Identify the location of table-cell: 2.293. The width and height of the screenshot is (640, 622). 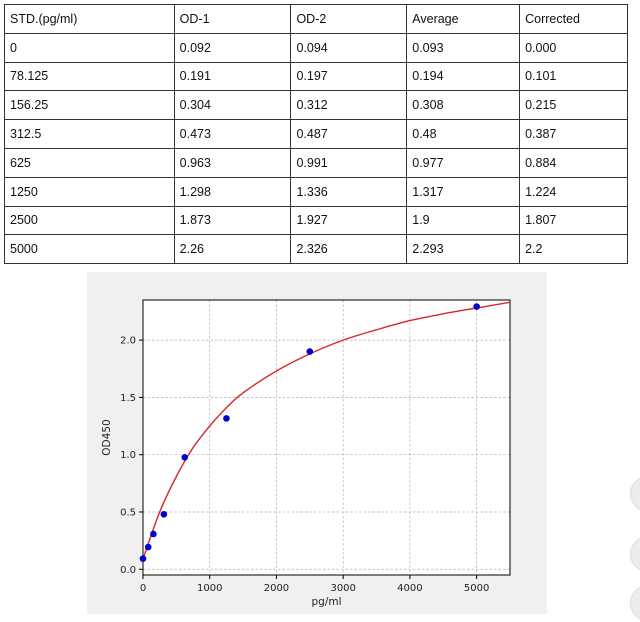
(463, 249).